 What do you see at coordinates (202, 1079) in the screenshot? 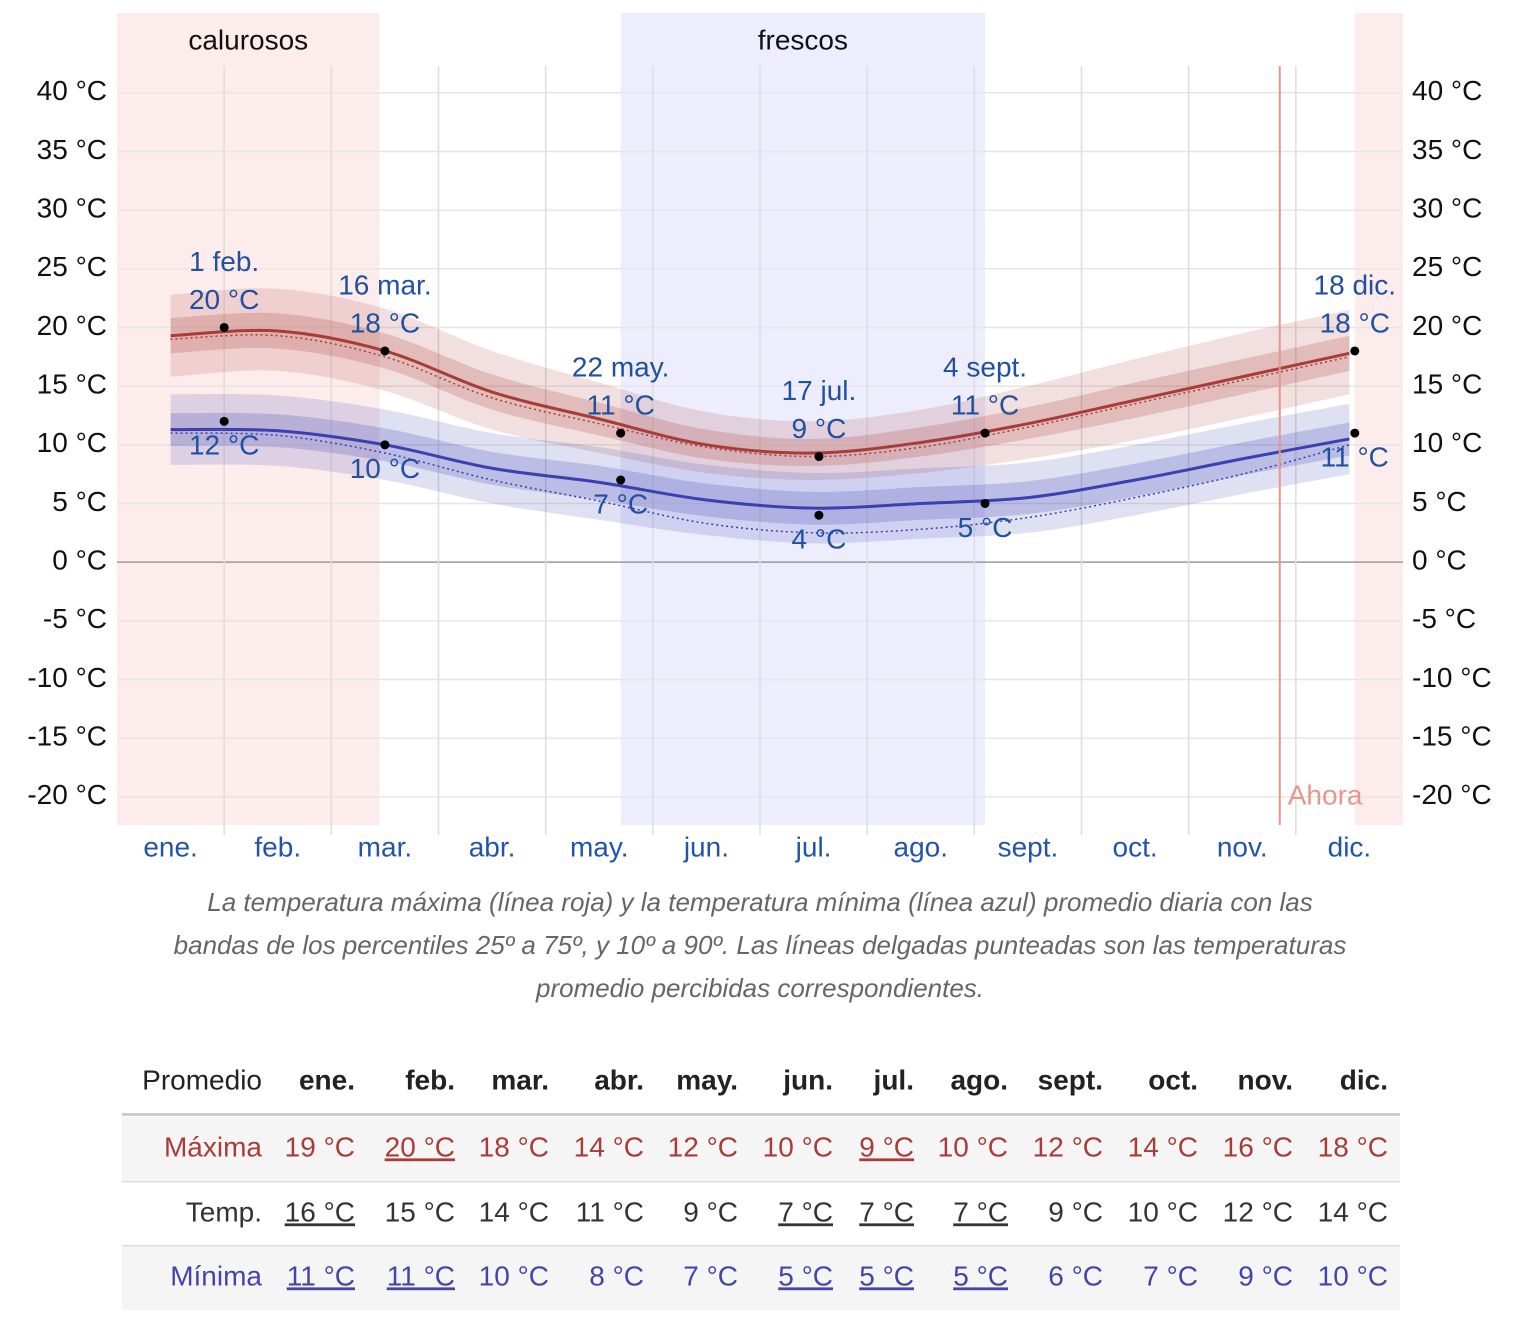
I see `table-corner: Promedio` at bounding box center [202, 1079].